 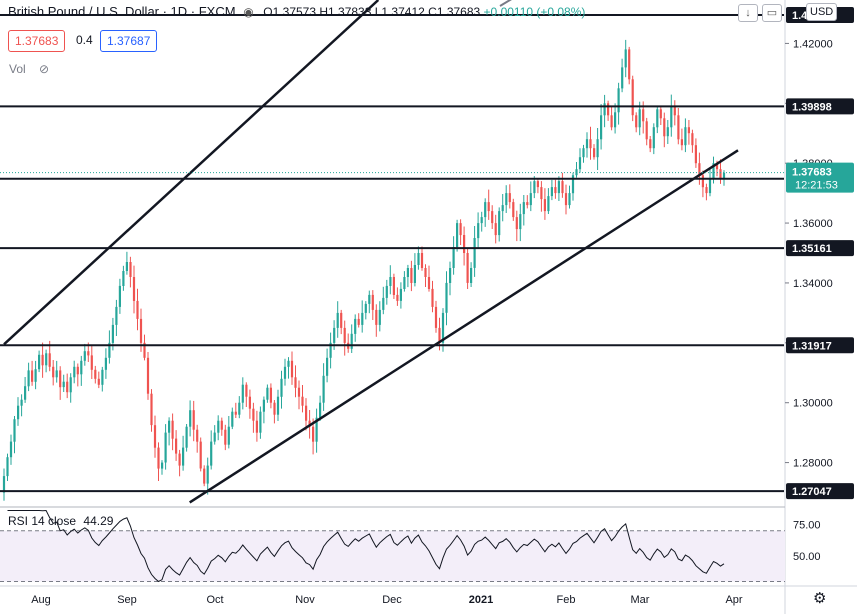 I want to click on rsi-line, so click(x=366, y=546).